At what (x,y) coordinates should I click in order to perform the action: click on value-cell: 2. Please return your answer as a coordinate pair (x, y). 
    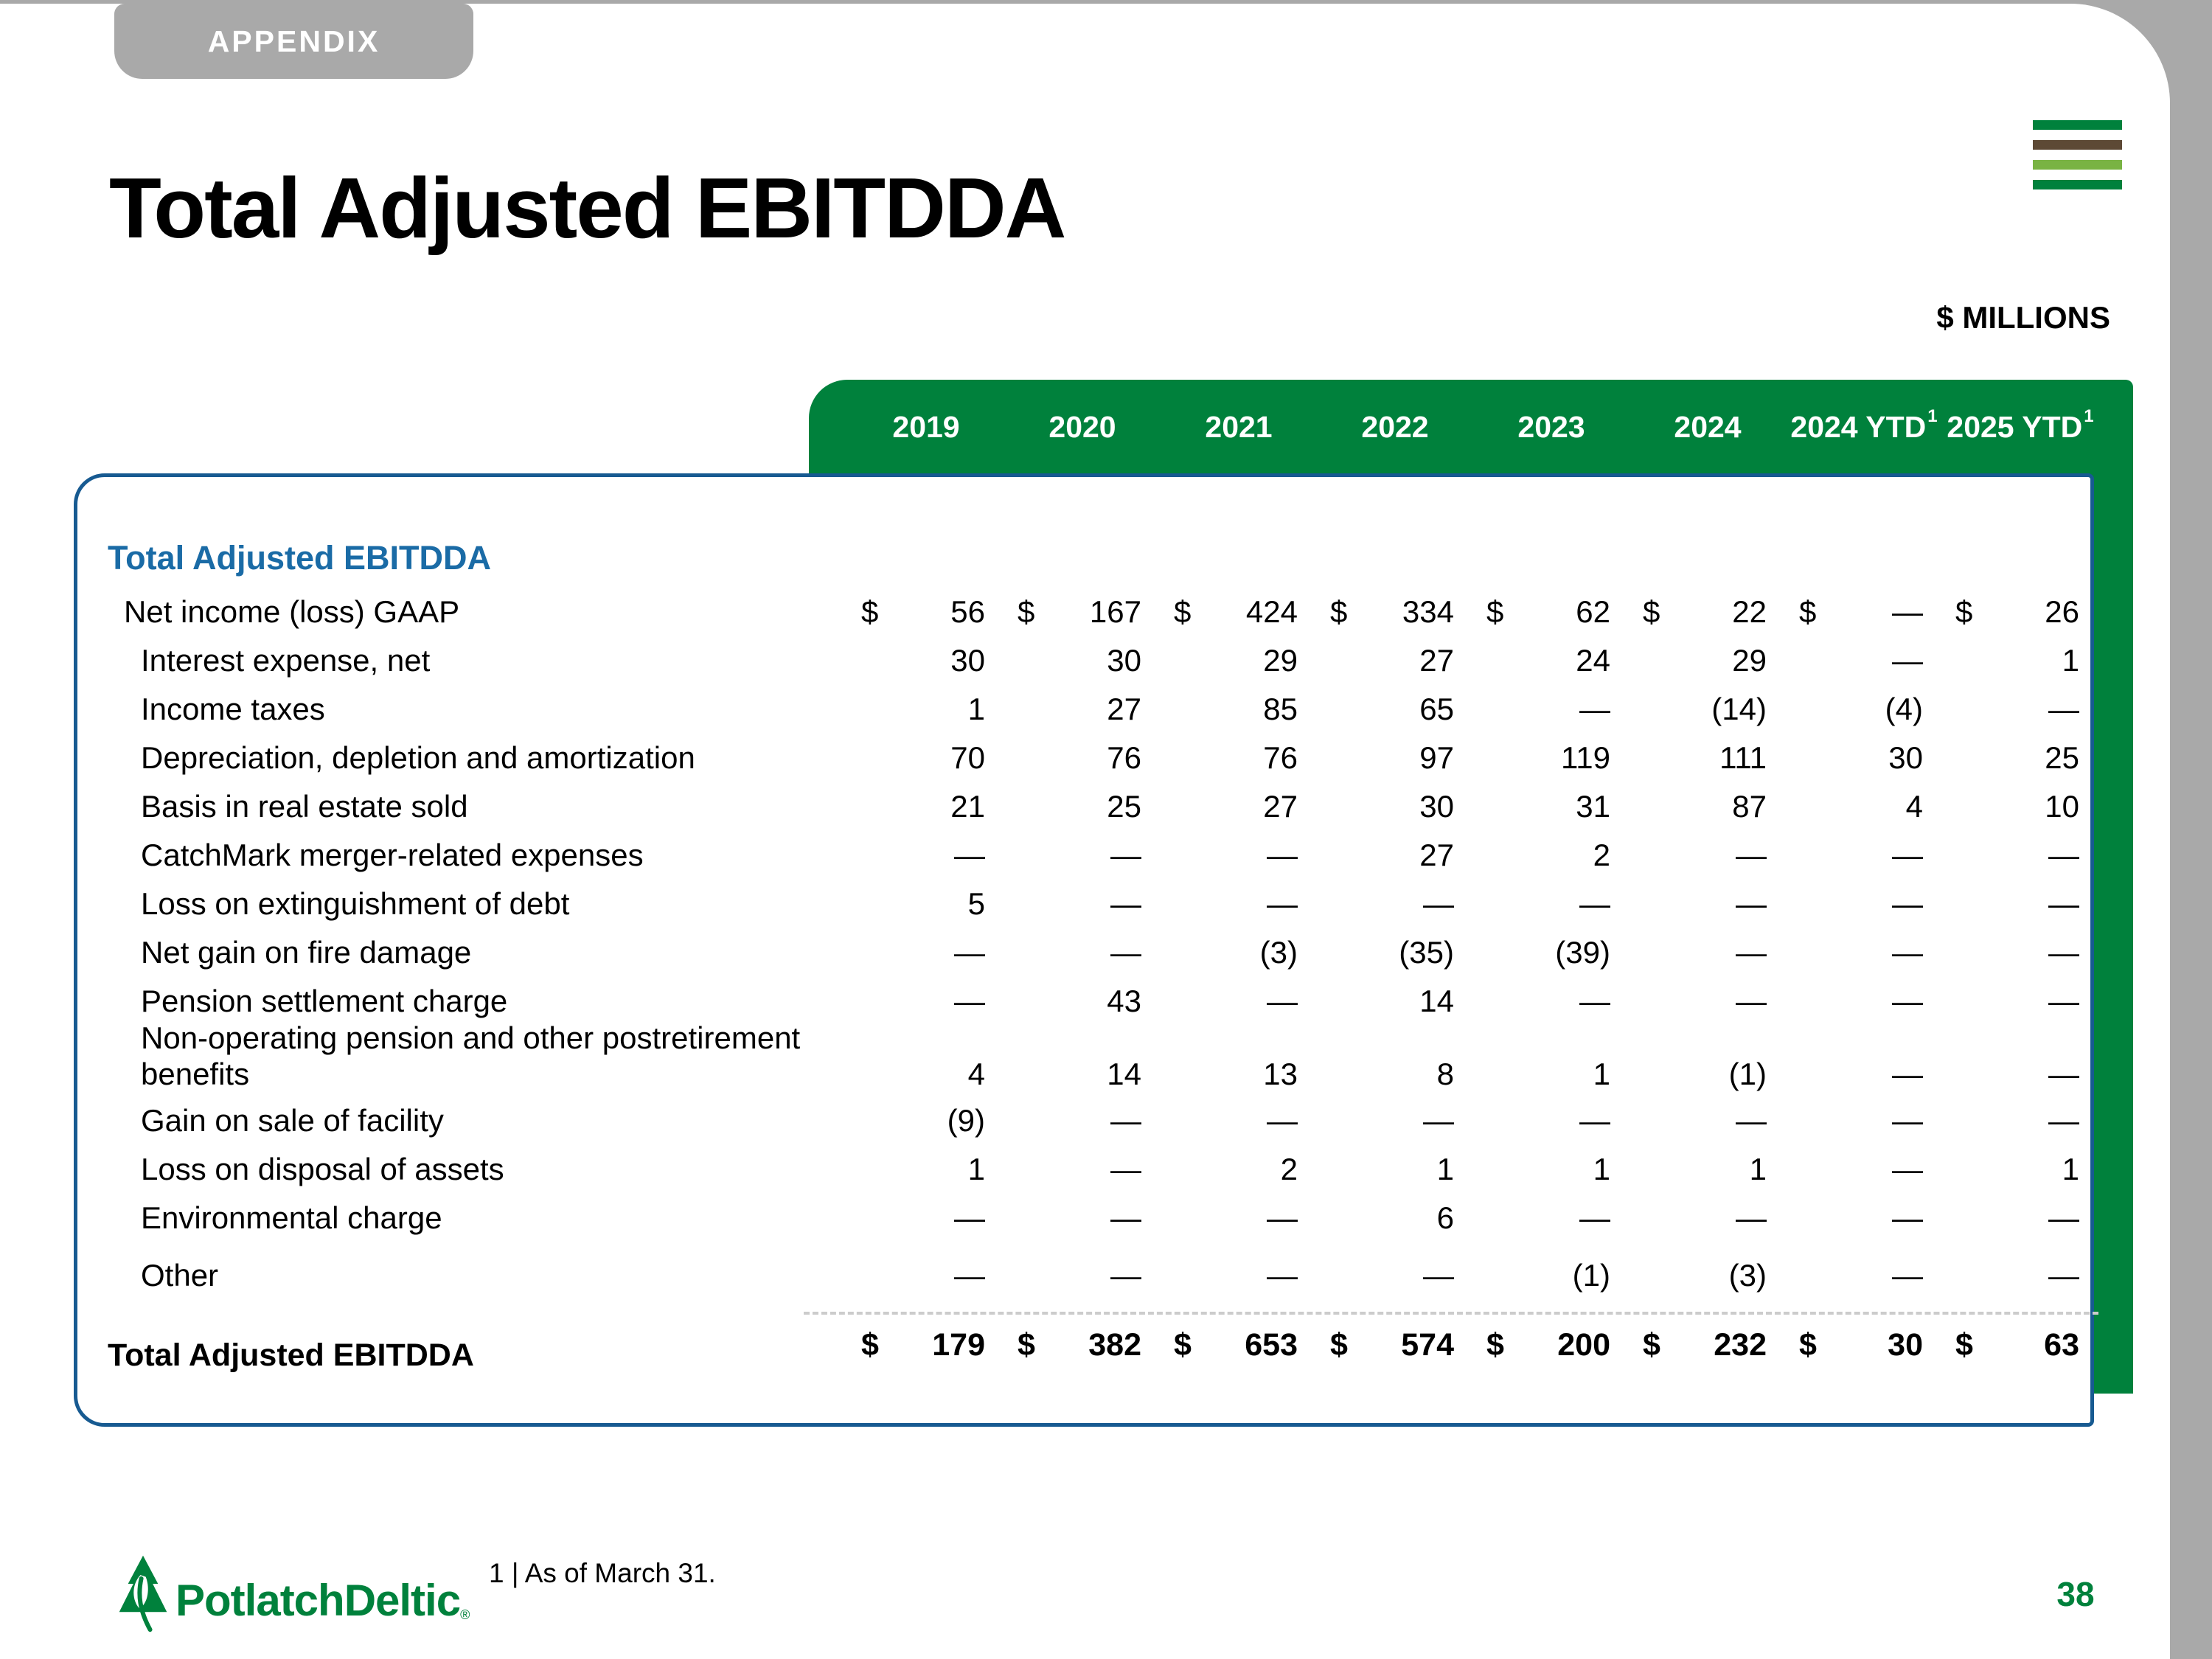
    Looking at the image, I should click on (1551, 855).